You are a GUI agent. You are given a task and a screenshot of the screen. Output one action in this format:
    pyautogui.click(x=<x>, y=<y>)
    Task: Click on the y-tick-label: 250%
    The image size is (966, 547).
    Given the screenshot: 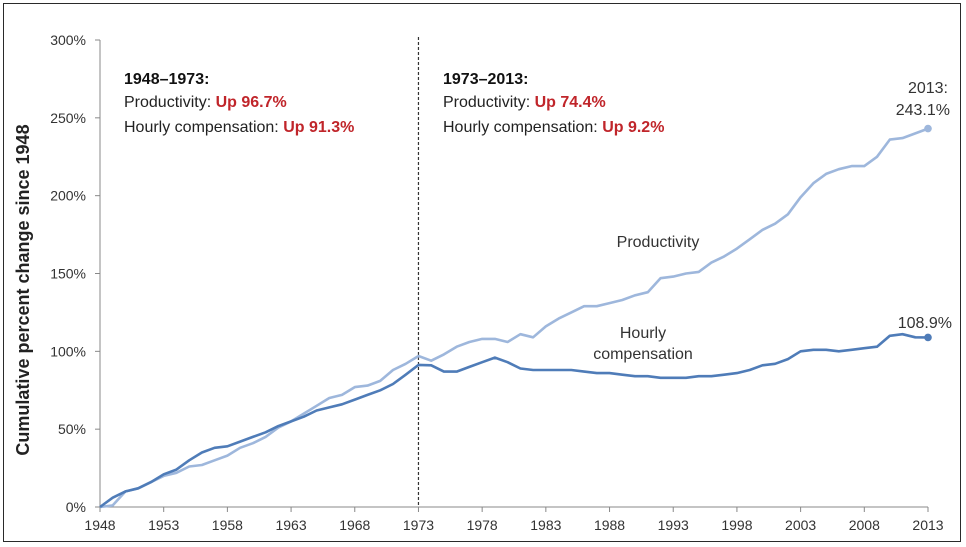 What is the action you would take?
    pyautogui.click(x=68, y=118)
    